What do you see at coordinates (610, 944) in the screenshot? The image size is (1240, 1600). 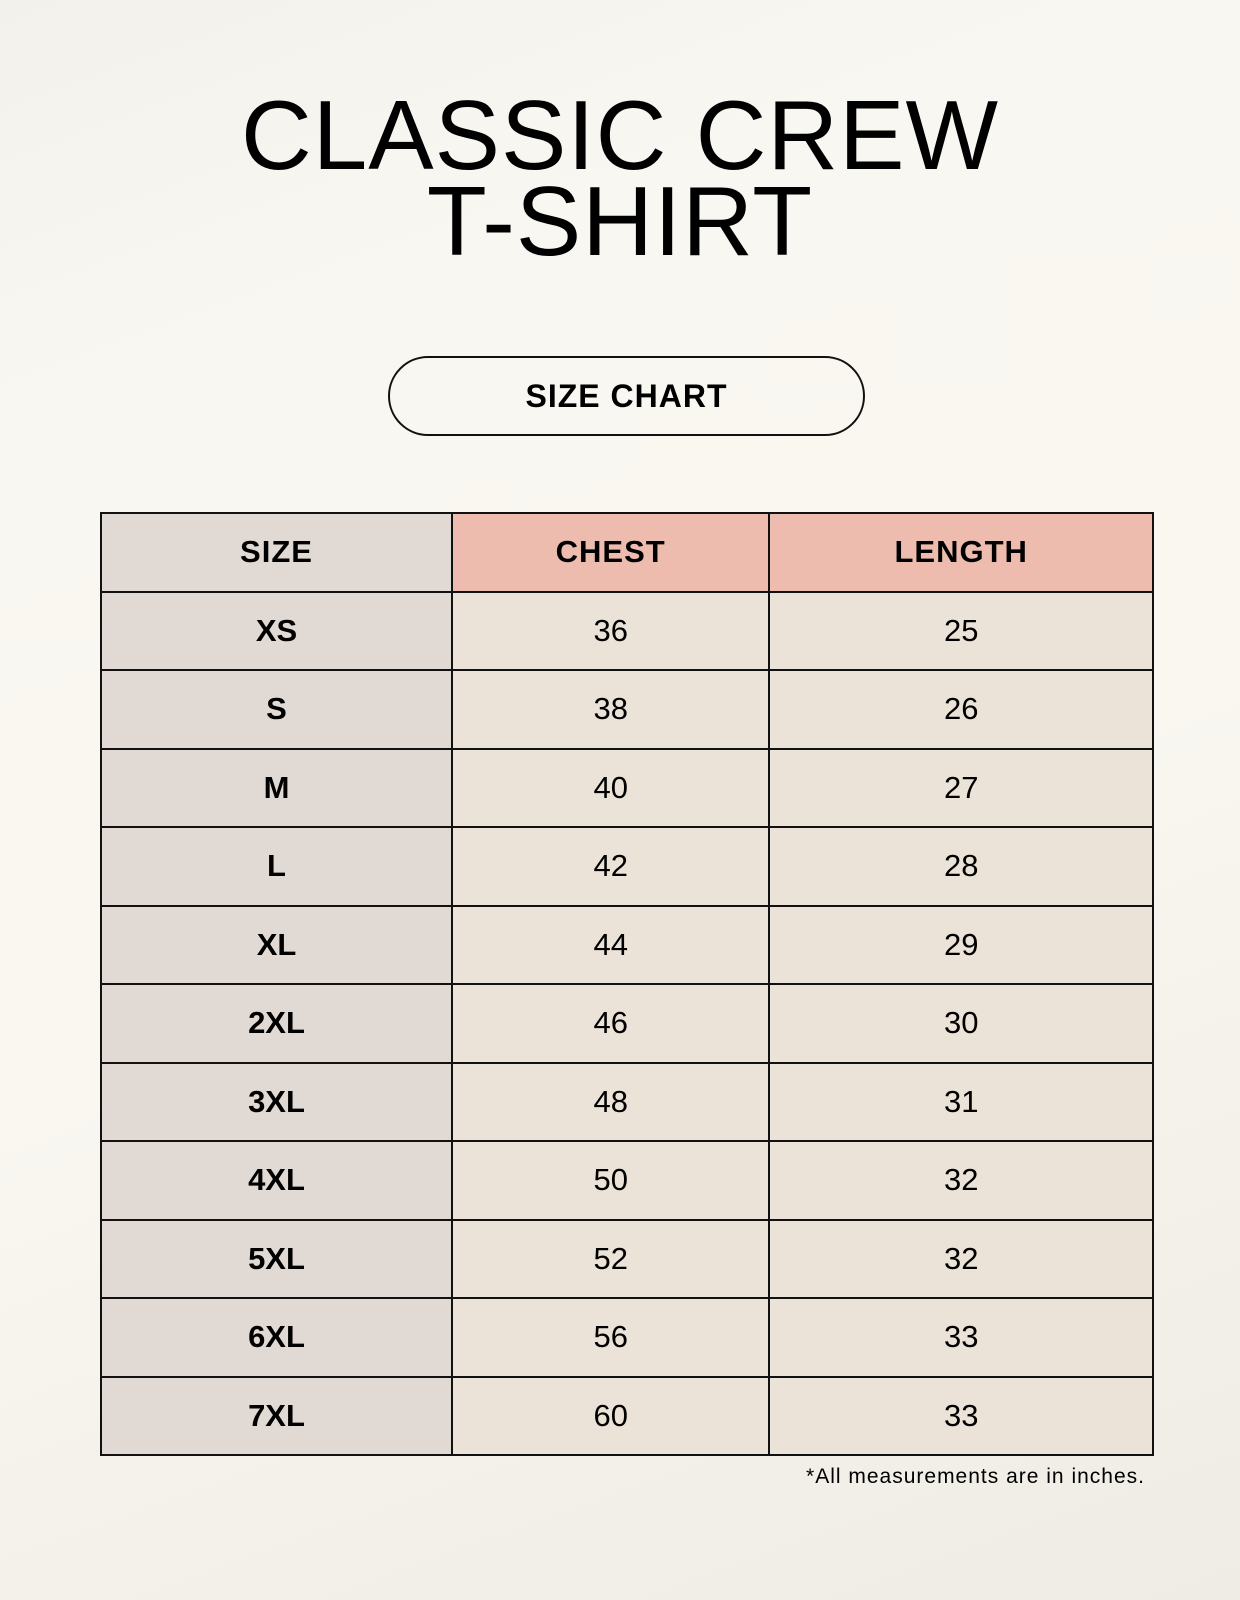 I see `cell-chest: 44` at bounding box center [610, 944].